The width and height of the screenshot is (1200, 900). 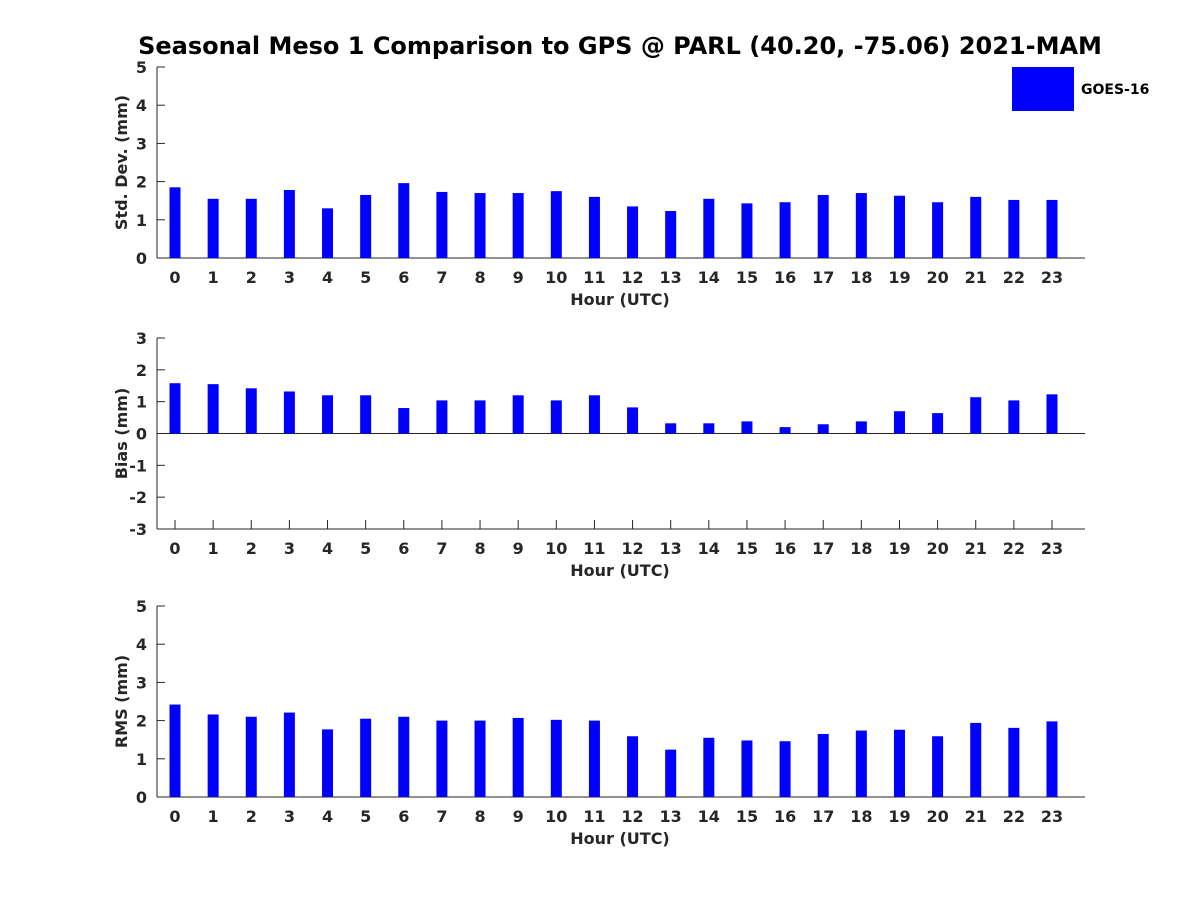 What do you see at coordinates (671, 548) in the screenshot?
I see `x-tick-label: 13` at bounding box center [671, 548].